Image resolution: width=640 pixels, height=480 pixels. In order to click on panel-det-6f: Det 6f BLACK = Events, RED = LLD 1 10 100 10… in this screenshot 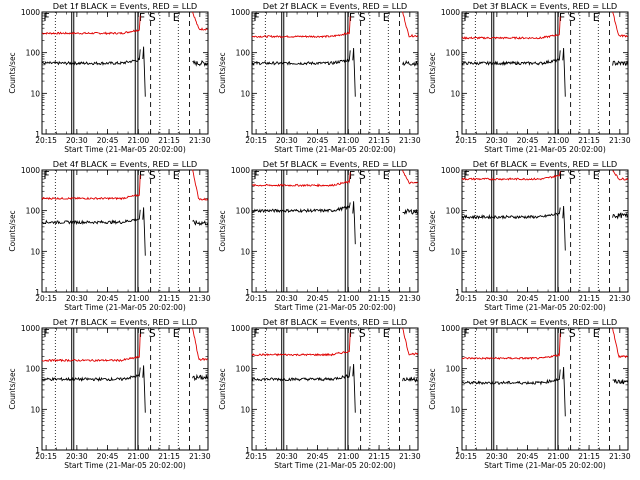, I will do `click(529, 235)`.